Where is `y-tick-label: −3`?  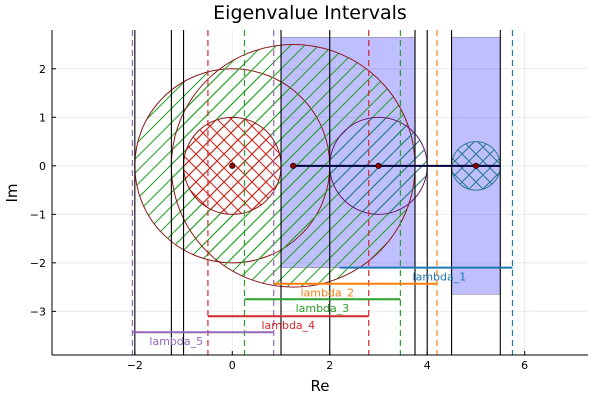 y-tick-label: −3 is located at coordinates (38, 311).